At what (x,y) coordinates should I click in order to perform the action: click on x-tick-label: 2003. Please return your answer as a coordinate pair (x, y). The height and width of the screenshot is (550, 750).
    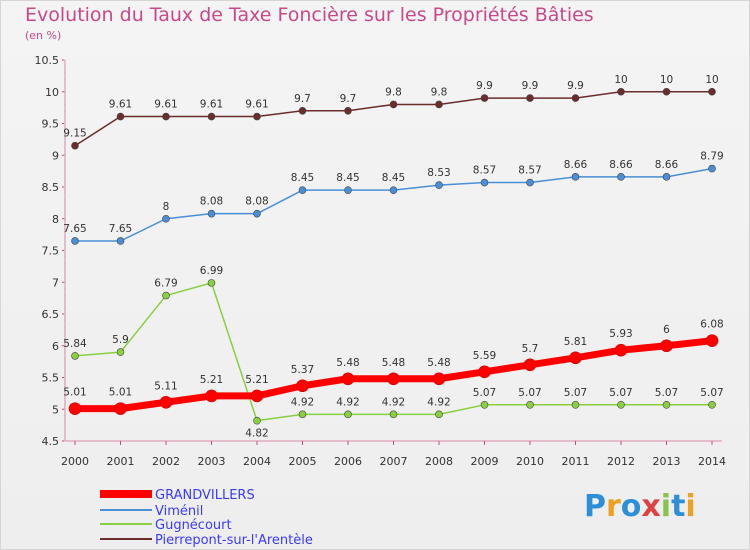
    Looking at the image, I should click on (212, 461).